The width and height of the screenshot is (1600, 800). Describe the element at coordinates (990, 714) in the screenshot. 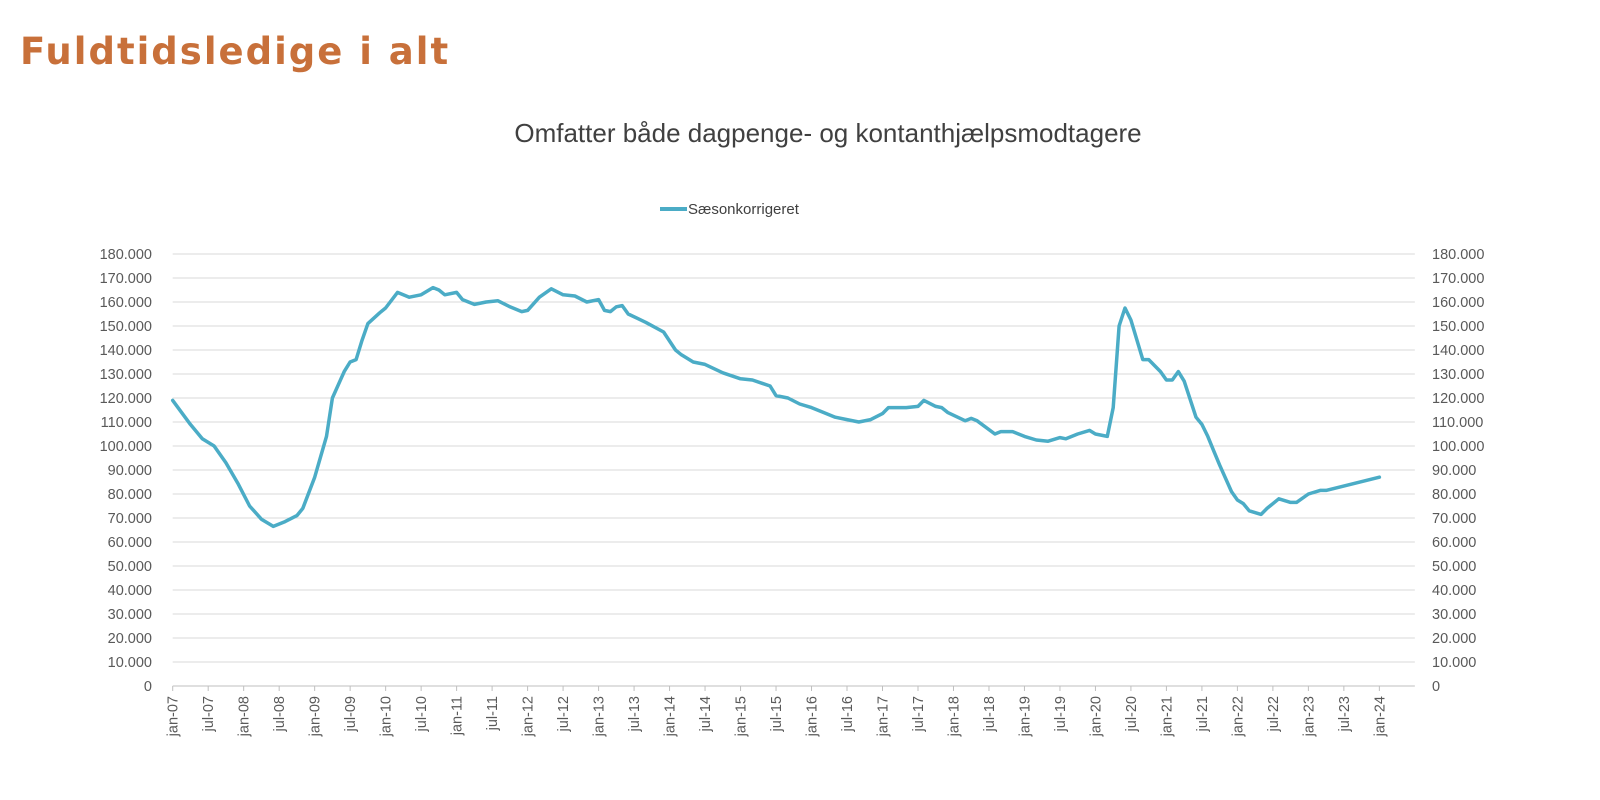

I see `x-tick-label: jul-18` at that location.